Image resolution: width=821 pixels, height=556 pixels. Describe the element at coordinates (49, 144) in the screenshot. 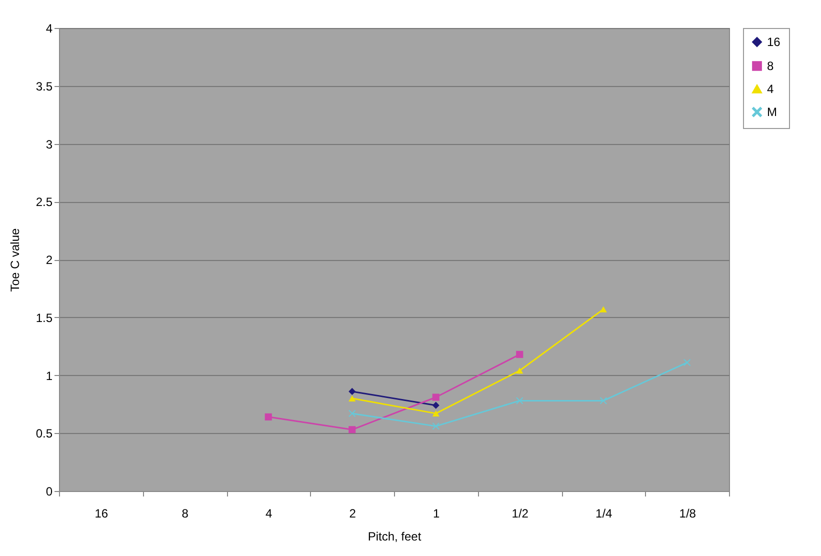

I see `y-tick-label: 3` at that location.